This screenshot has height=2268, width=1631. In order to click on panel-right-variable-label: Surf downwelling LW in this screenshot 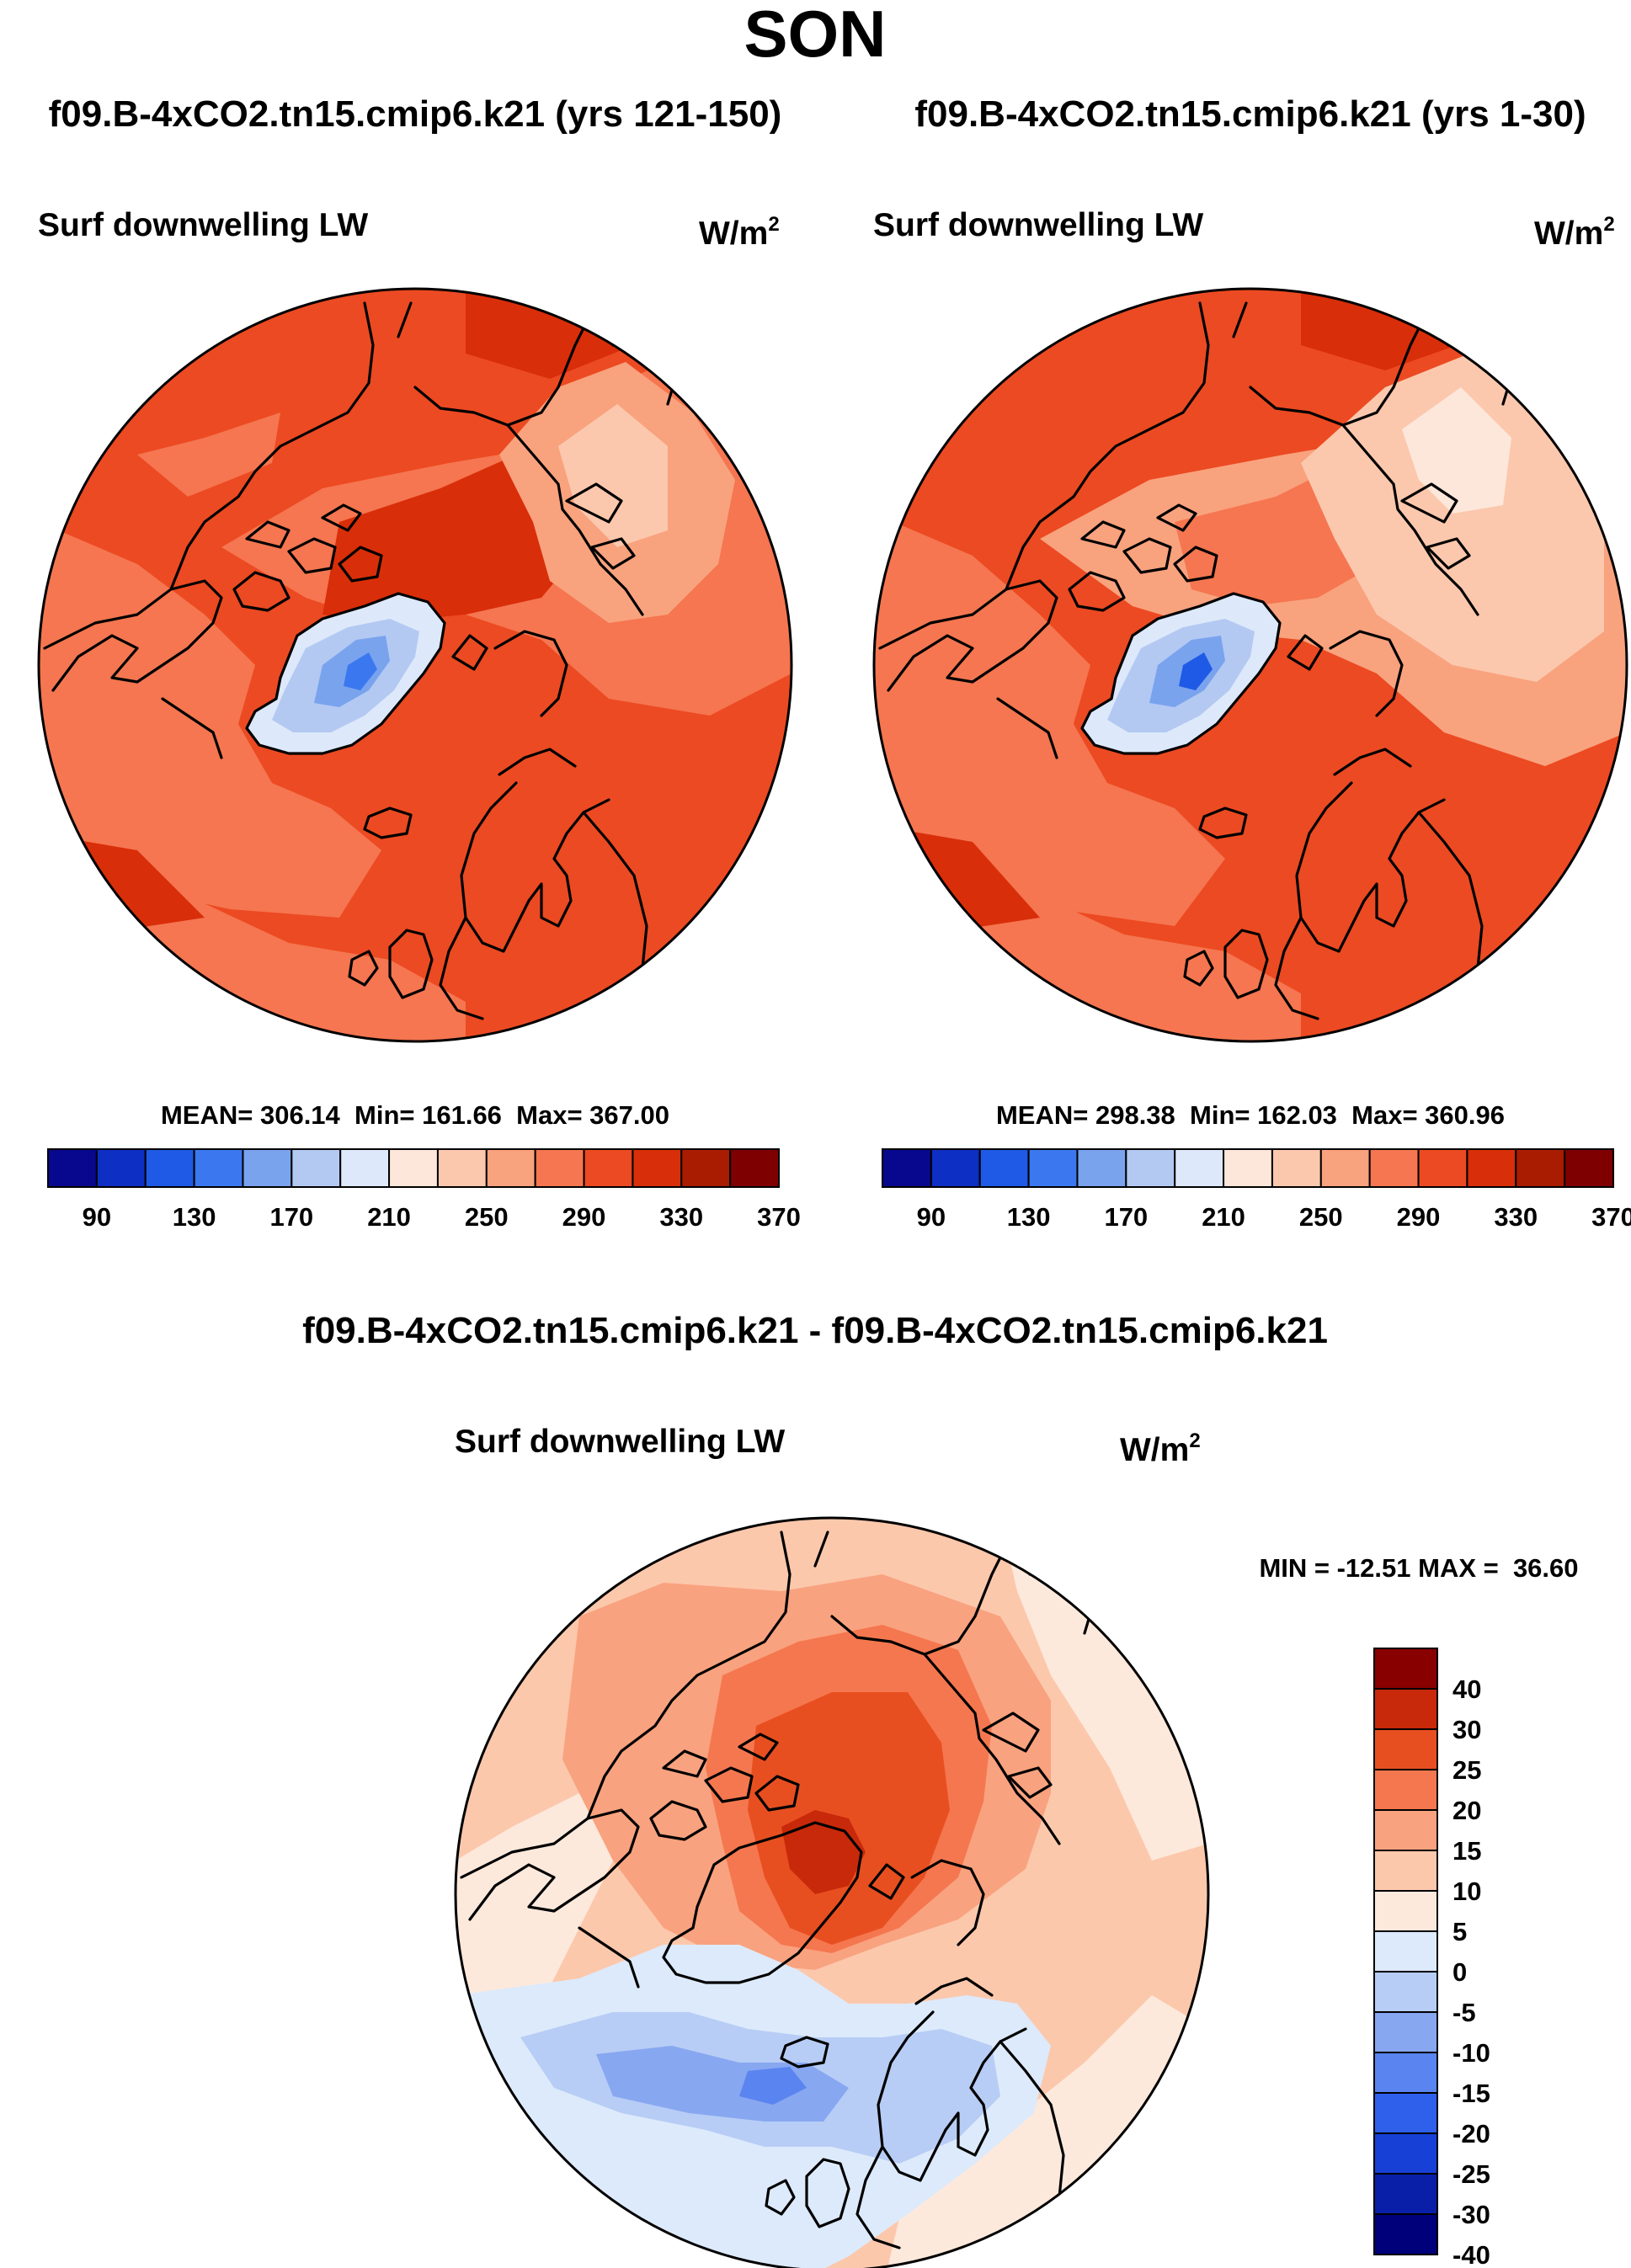, I will do `click(1038, 225)`.